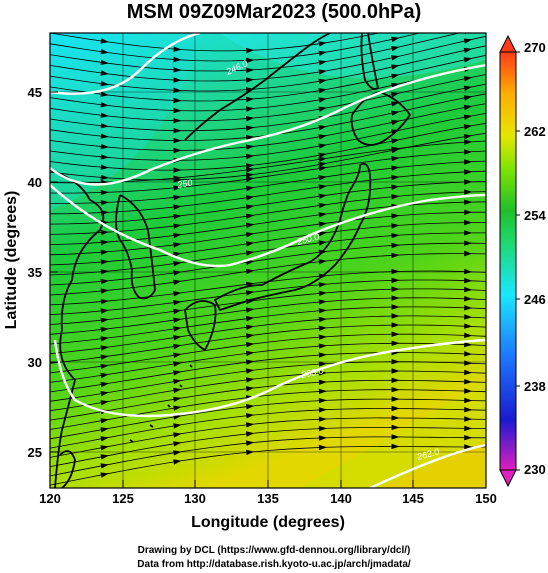 This screenshot has width=548, height=573. I want to click on y-axis-label: Latitude (degrees), so click(11, 260).